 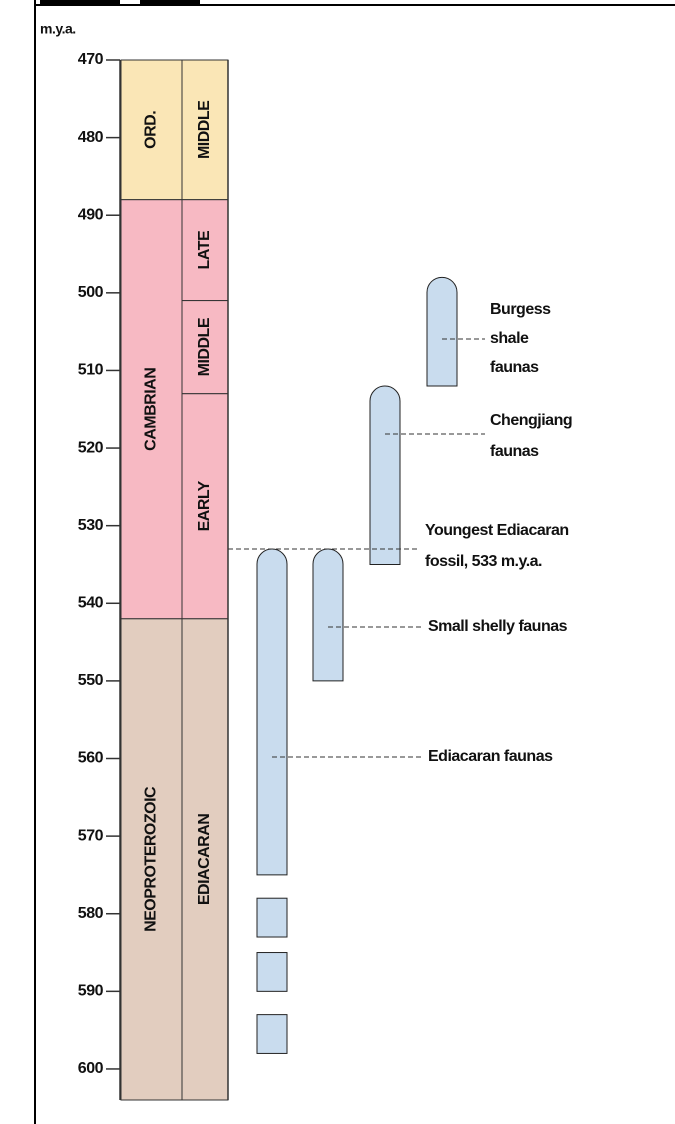 I want to click on period-label: NEOPROTEROZOIC, so click(x=151, y=859).